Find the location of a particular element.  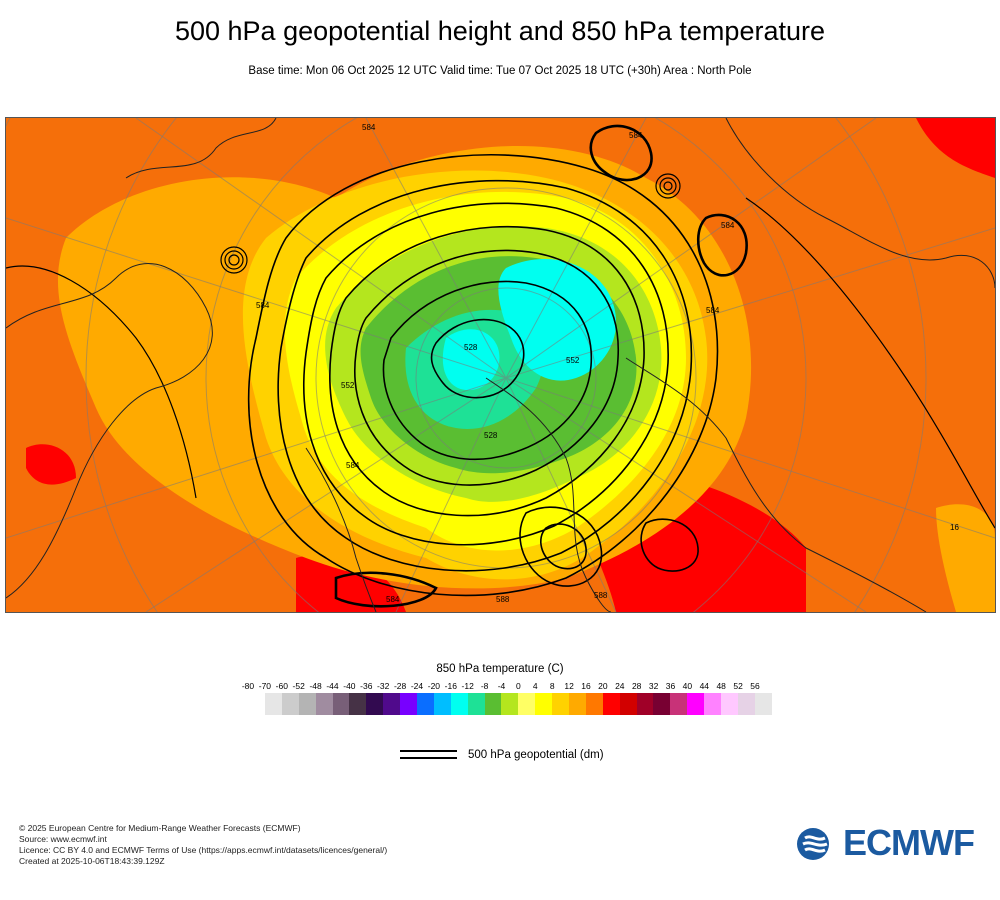

legend-tick-label: 24 is located at coordinates (620, 686).